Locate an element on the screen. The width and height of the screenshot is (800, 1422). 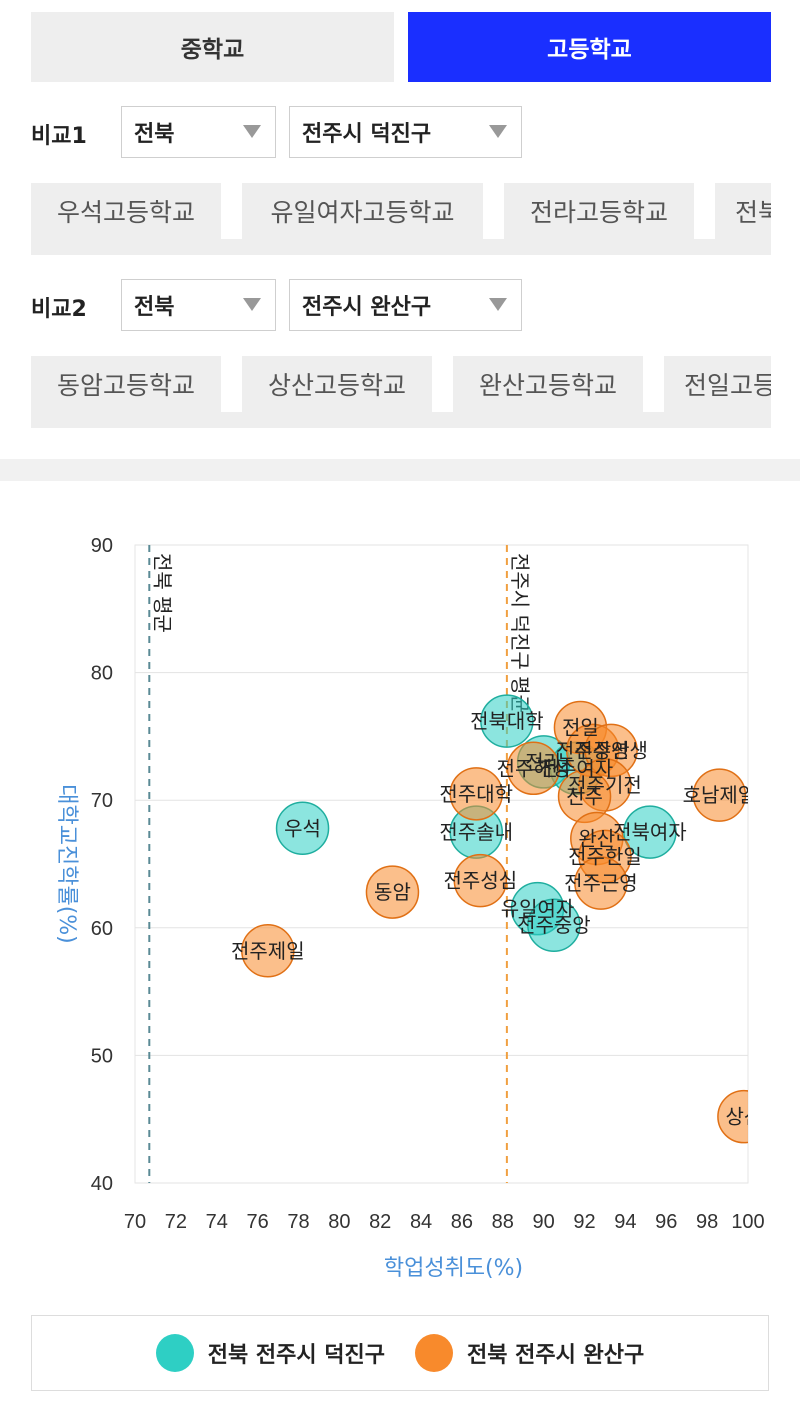
x-tick-label: 98 is located at coordinates (707, 1222).